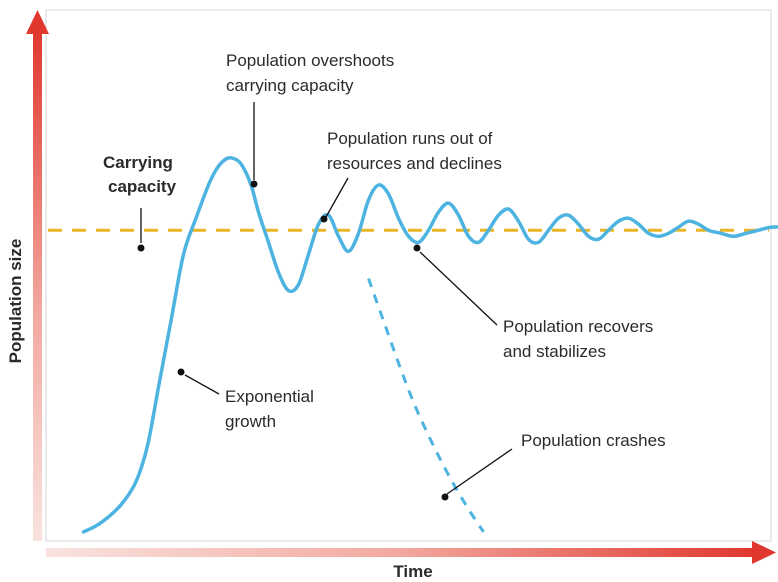  Describe the element at coordinates (140, 174) in the screenshot. I see `carrying-capacity-label: Carrying capacity` at that location.